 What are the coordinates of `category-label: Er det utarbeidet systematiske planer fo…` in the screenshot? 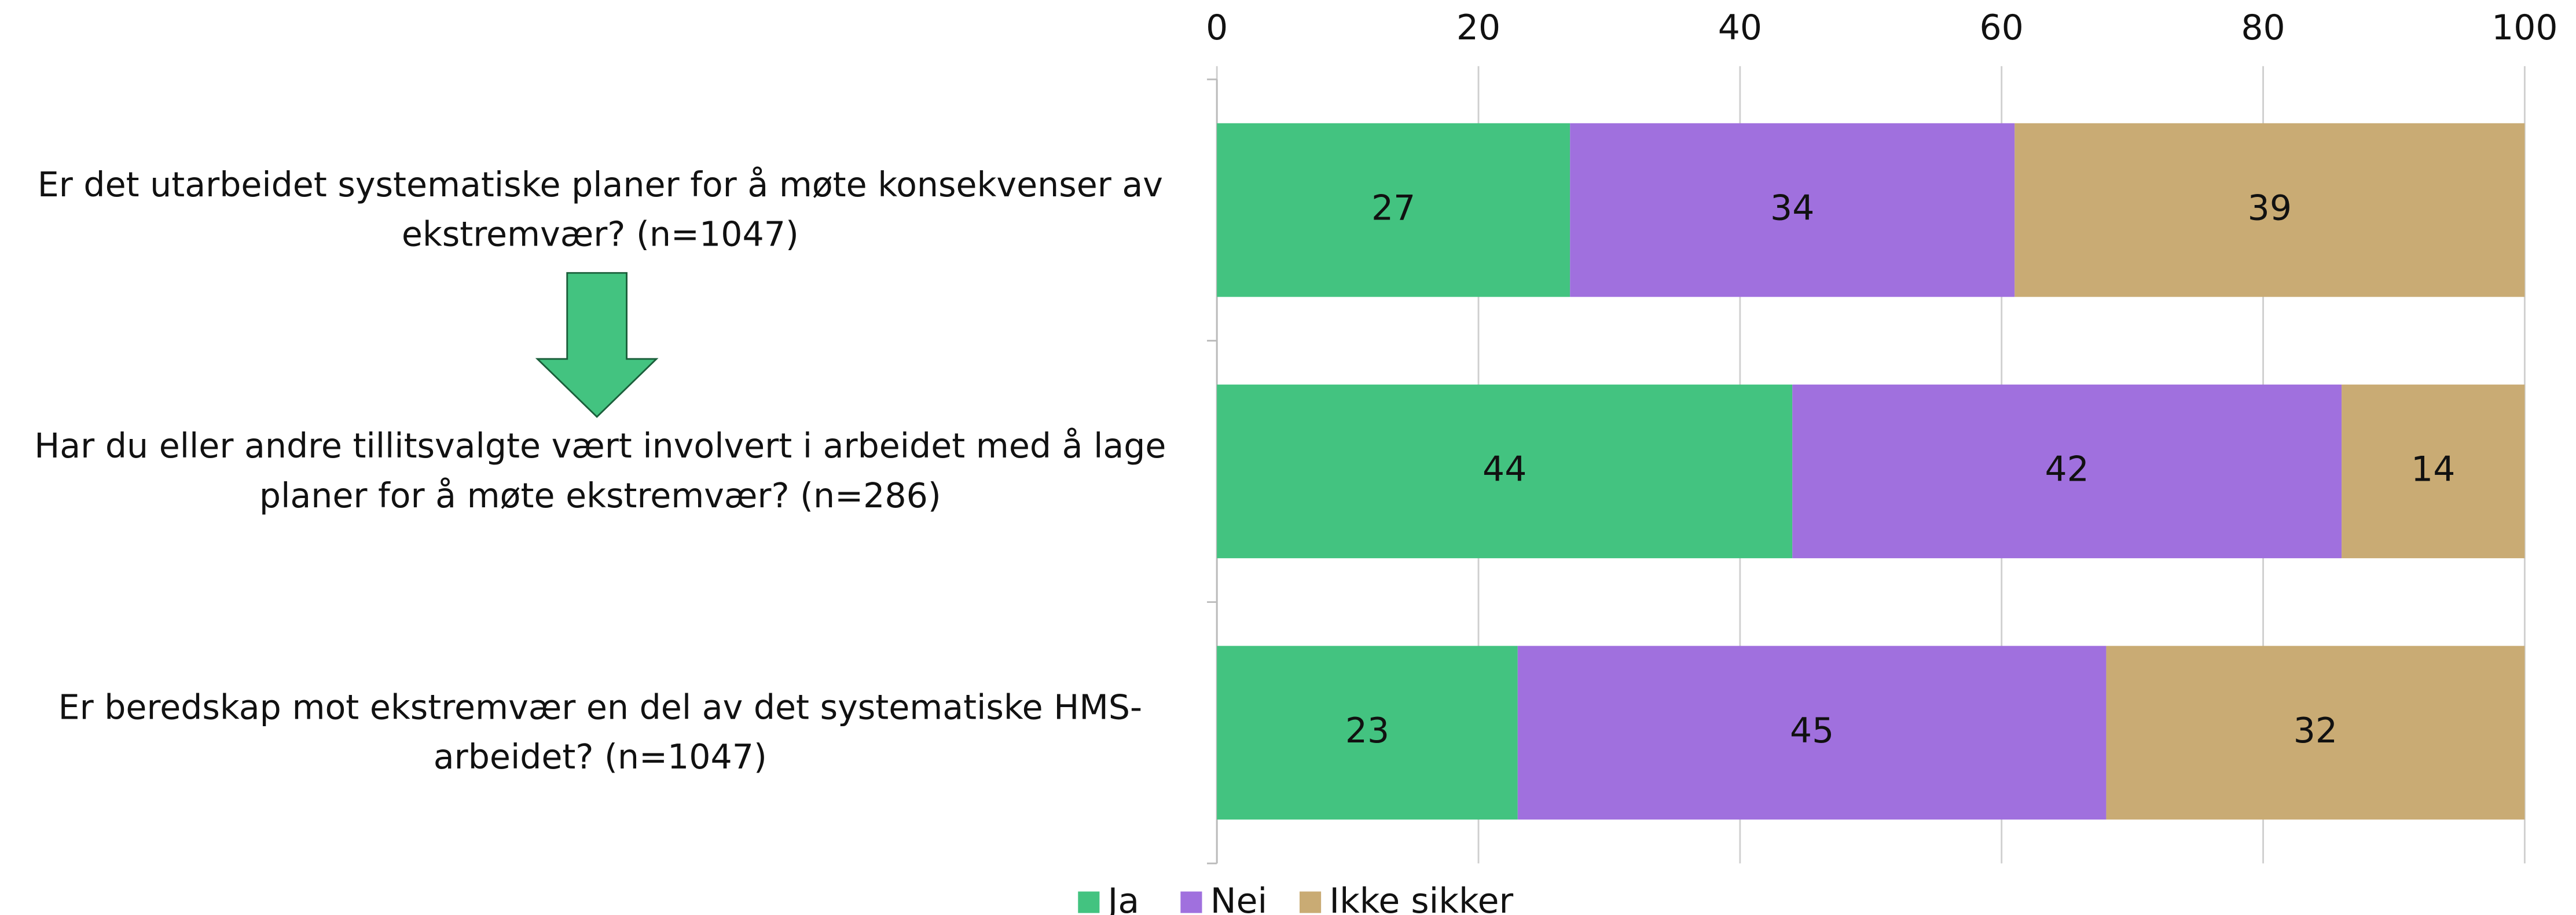 It's located at (600, 184).